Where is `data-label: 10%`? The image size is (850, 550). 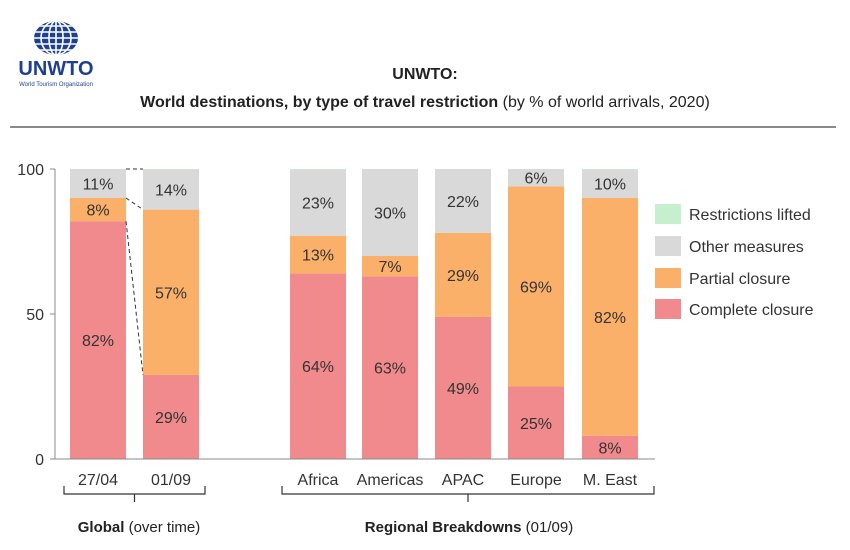
data-label: 10% is located at coordinates (610, 185).